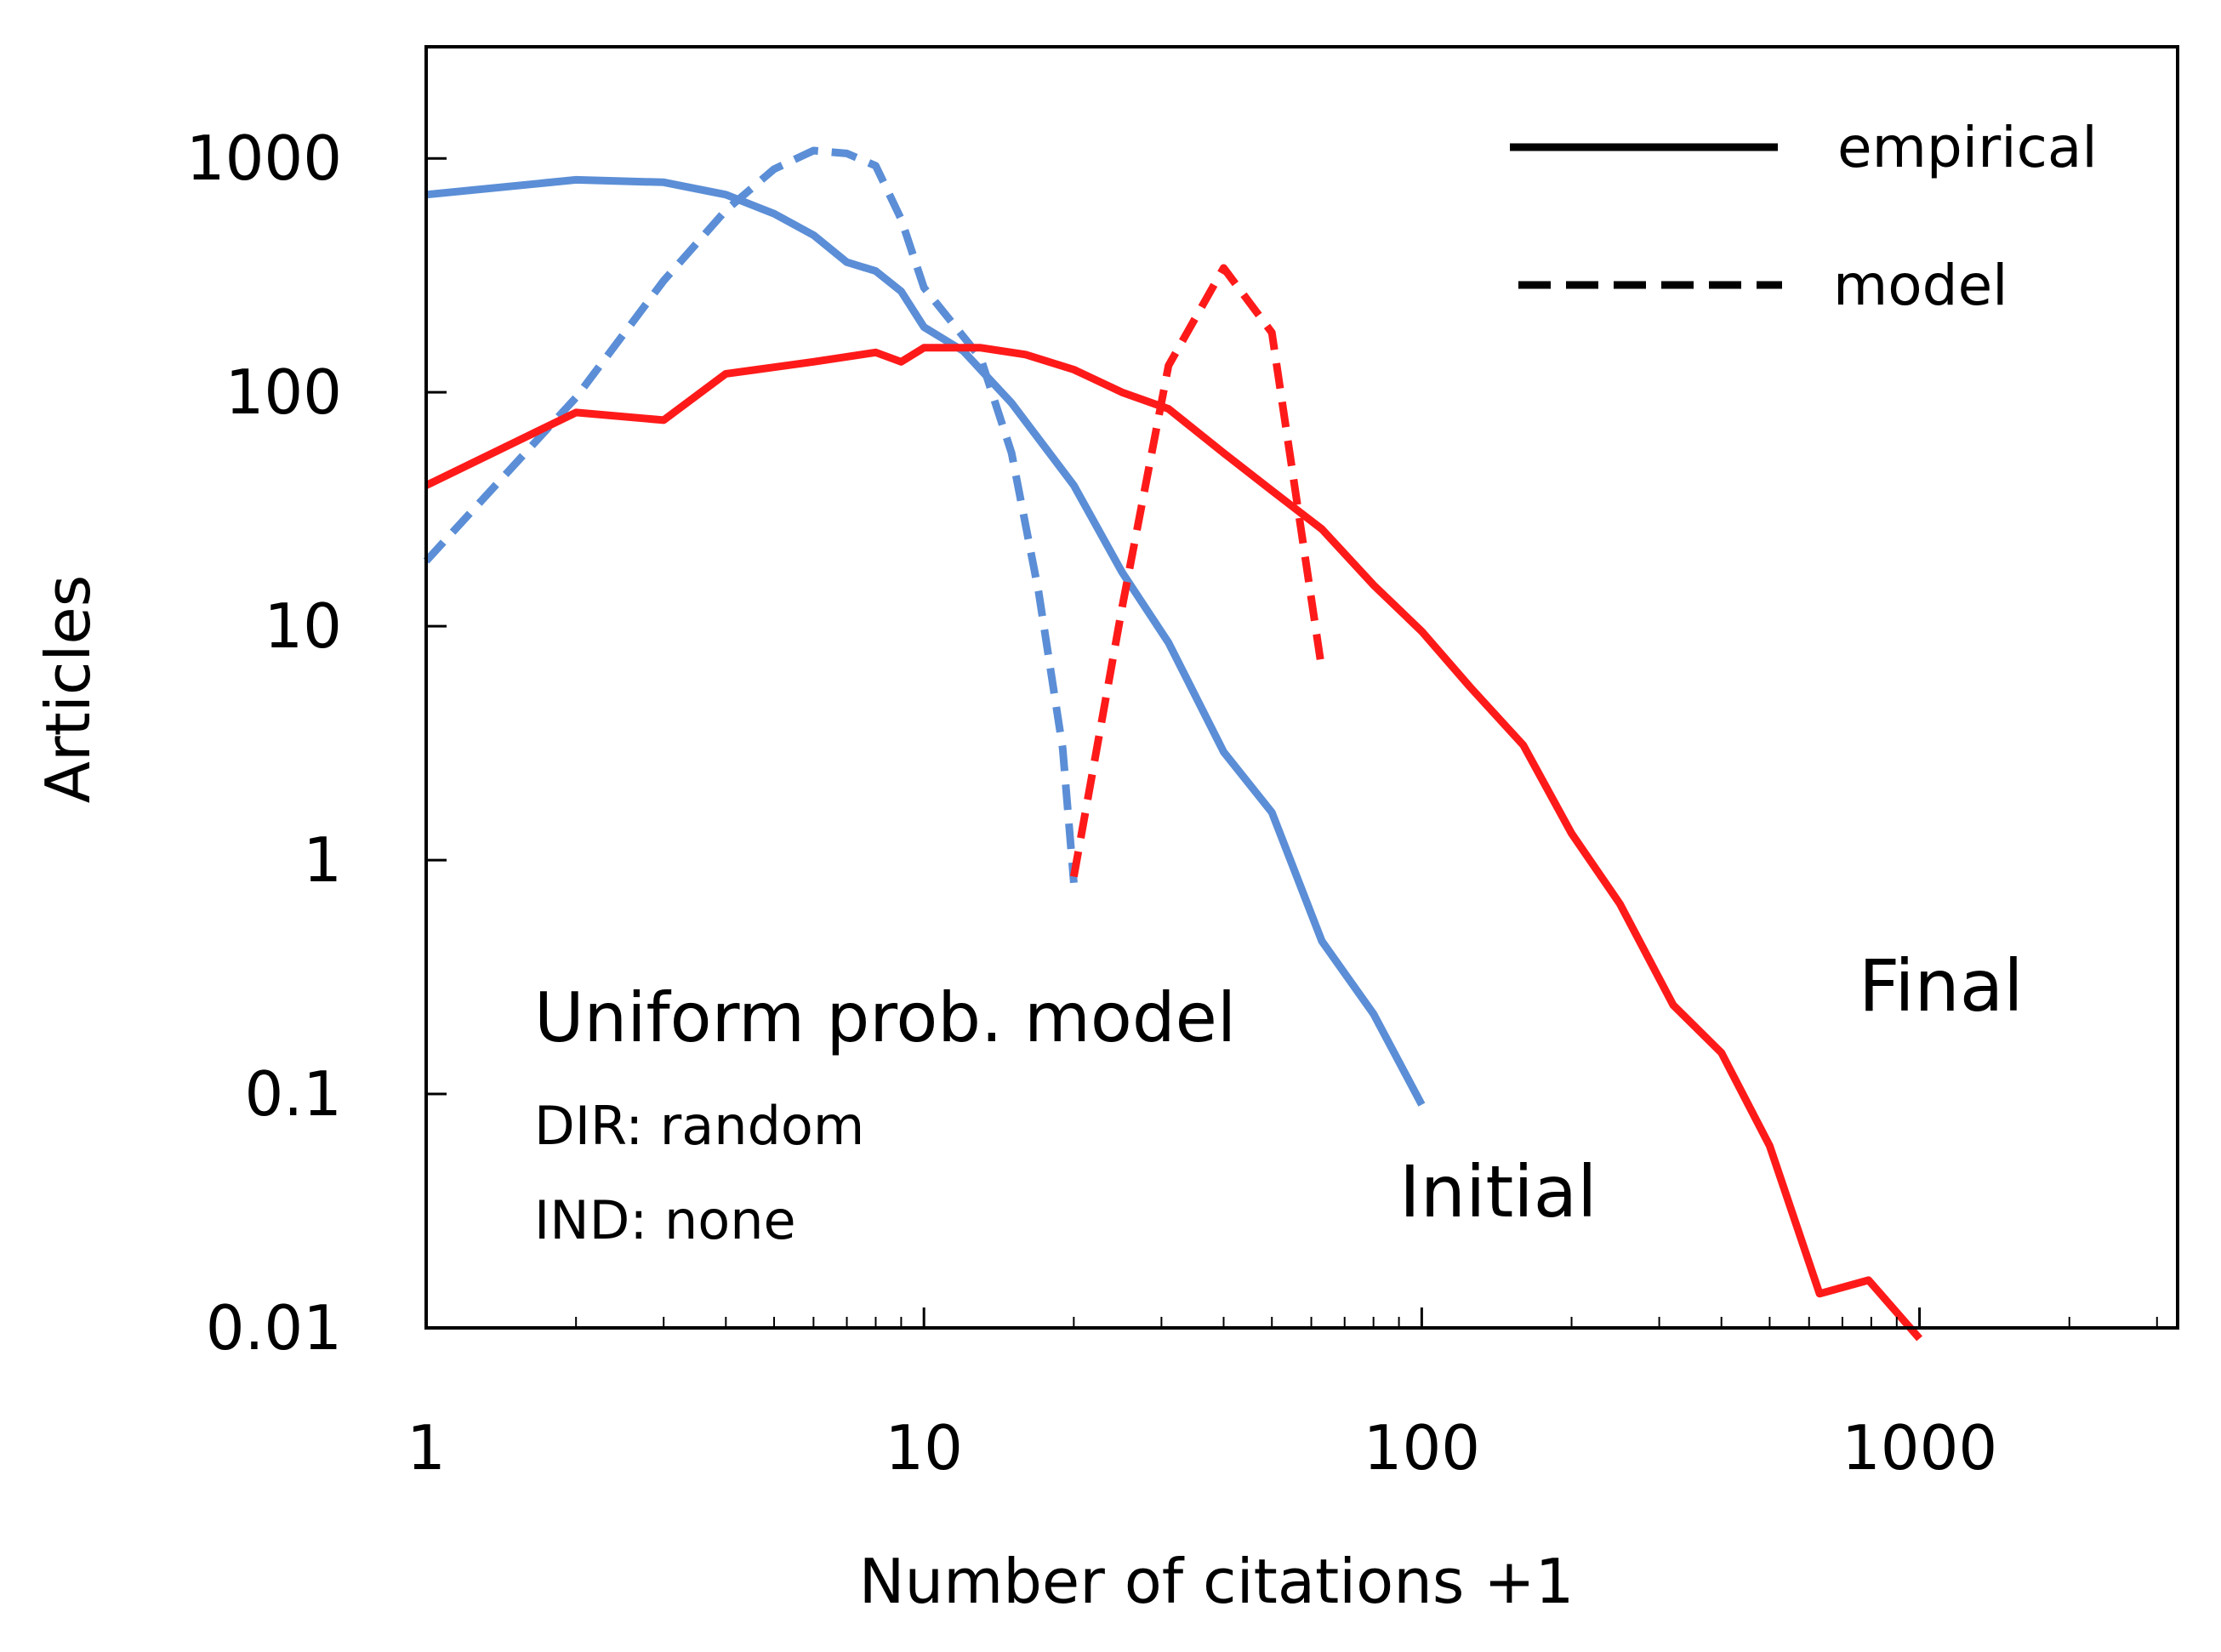  I want to click on x-axis-title: Number of citations +1, so click(1217, 1581).